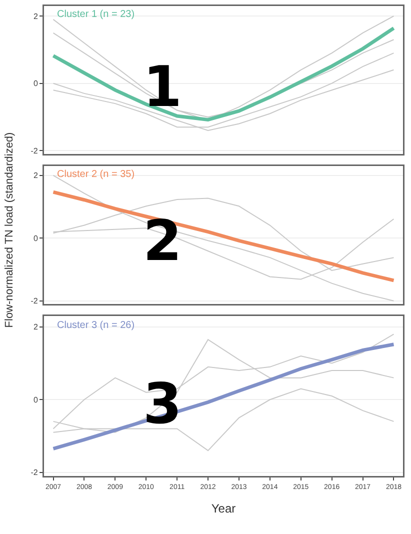 Image resolution: width=411 pixels, height=534 pixels. I want to click on x-axis-title: Year, so click(223, 509).